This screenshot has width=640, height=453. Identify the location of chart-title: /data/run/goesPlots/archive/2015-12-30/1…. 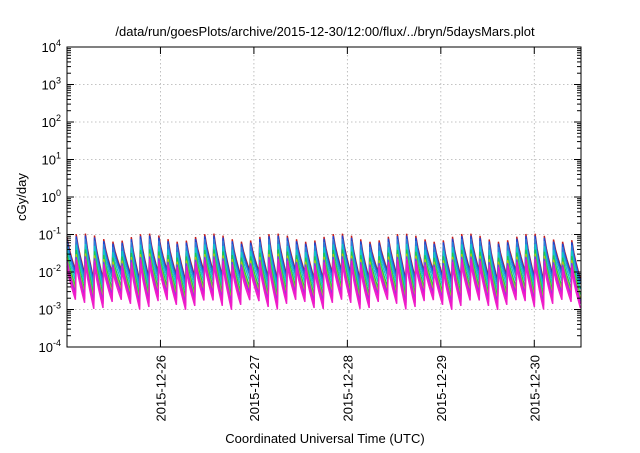
(325, 31).